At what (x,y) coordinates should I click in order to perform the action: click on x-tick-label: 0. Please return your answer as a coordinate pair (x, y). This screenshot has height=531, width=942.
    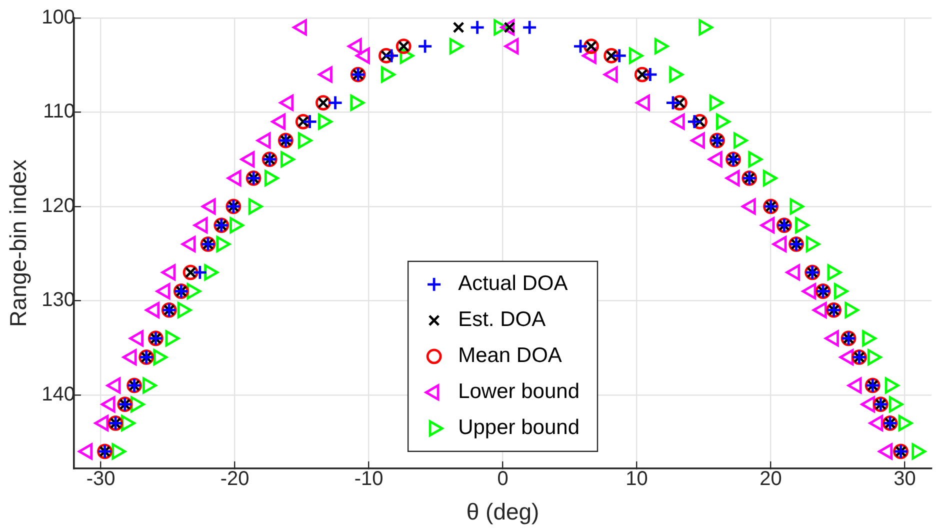
    Looking at the image, I should click on (502, 479).